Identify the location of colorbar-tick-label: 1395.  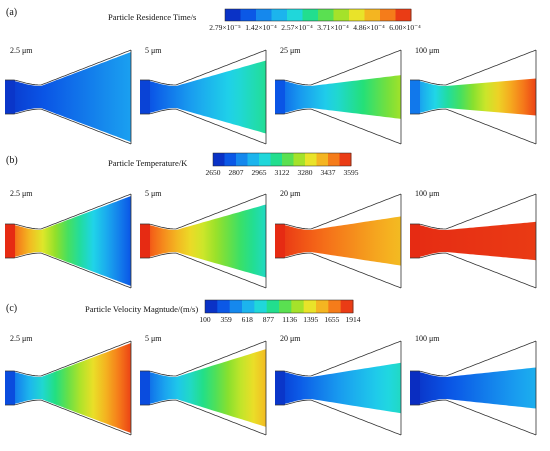
(310, 319).